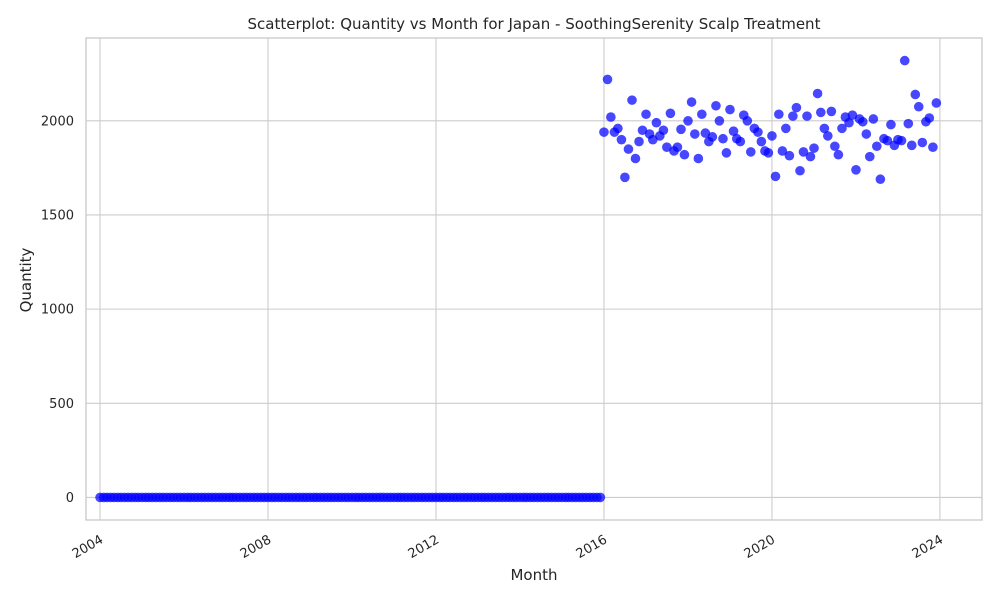  I want to click on y-tick-labels: 0 500 1000 1500 2000, so click(57, 310).